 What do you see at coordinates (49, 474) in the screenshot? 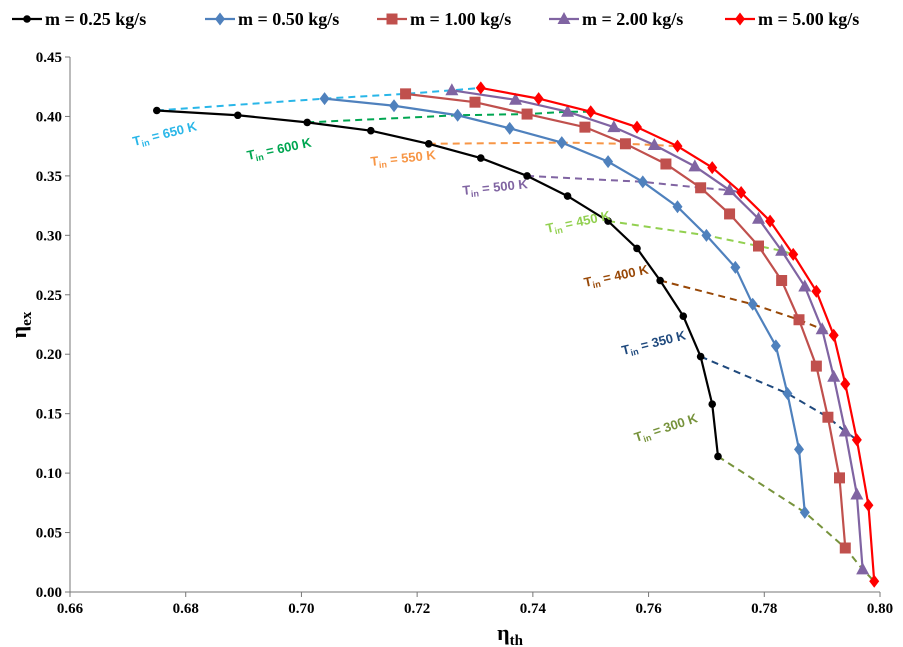
I see `y-tick-label-2: 0.10` at bounding box center [49, 474].